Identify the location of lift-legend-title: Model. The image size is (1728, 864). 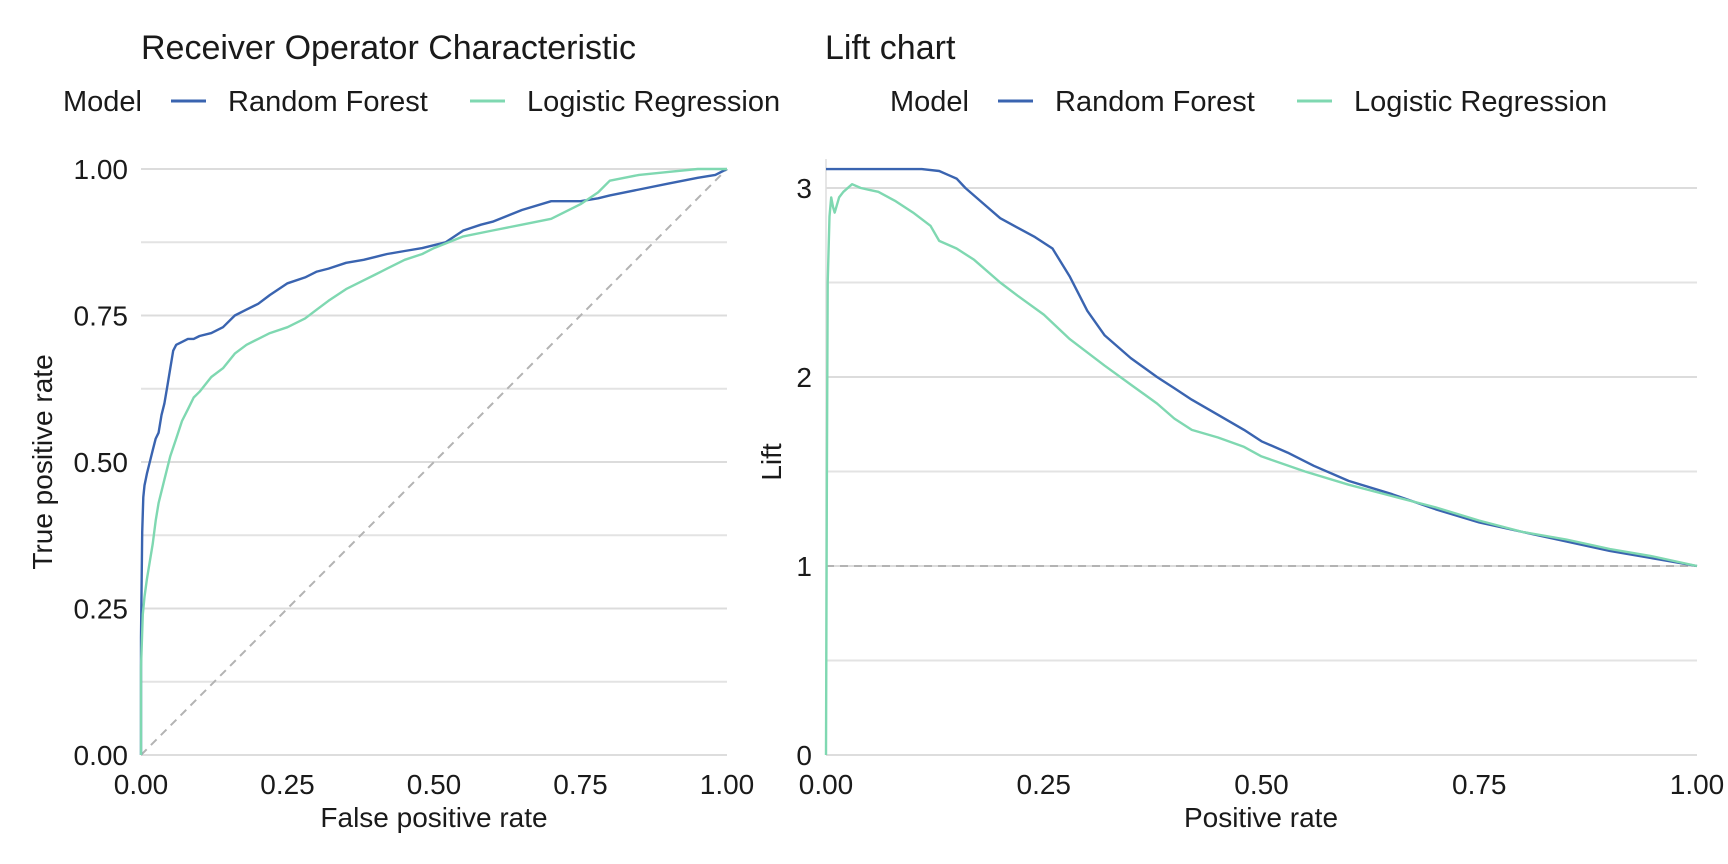
(929, 102).